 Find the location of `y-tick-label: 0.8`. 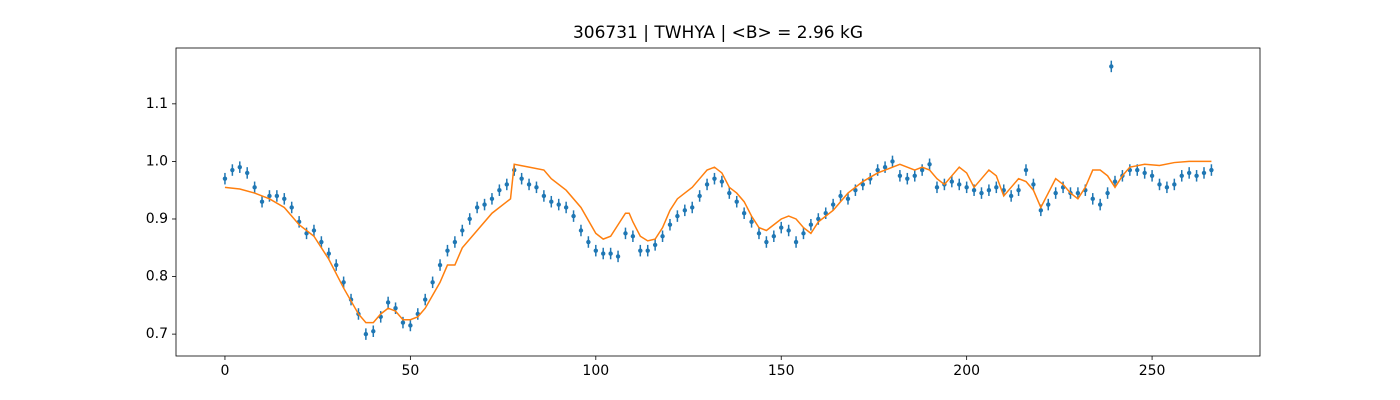

y-tick-label: 0.8 is located at coordinates (157, 277).